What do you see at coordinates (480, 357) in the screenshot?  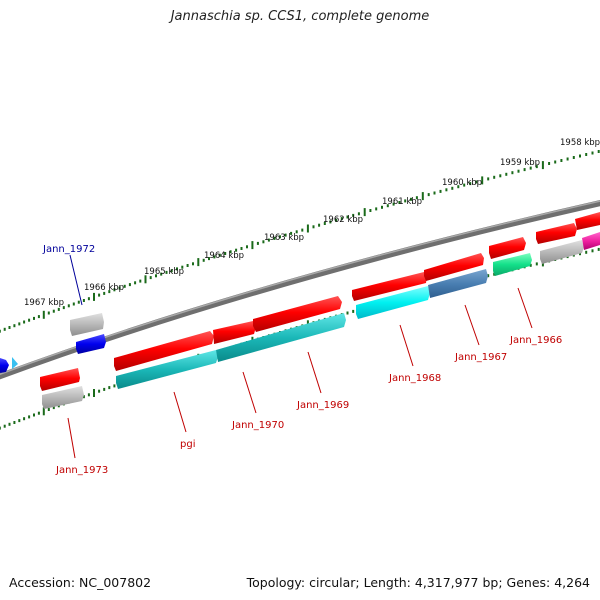 I see `gene-label-jann-1967: Jann_1967` at bounding box center [480, 357].